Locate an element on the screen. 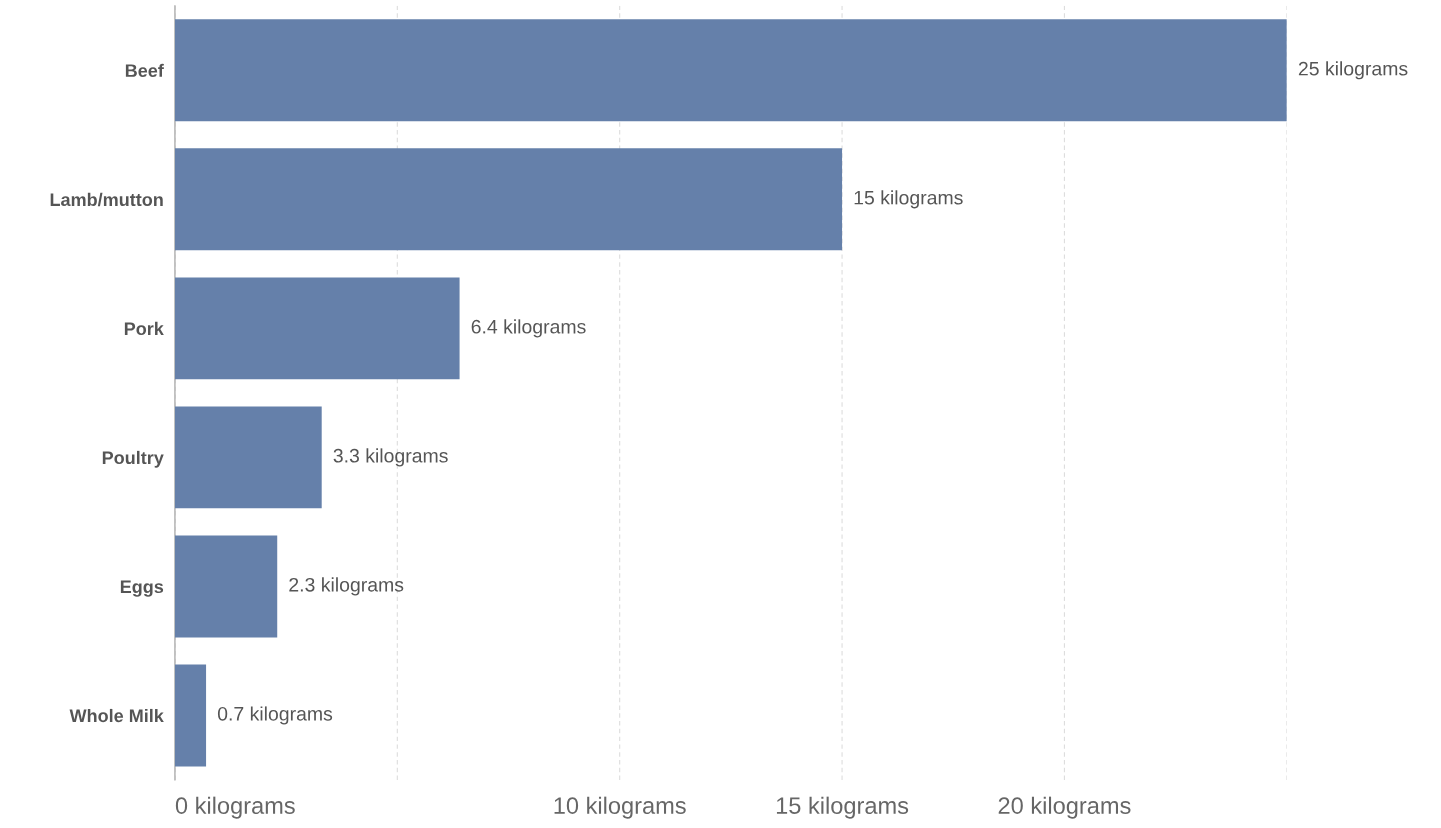  y-tick-label: Eggs is located at coordinates (142, 588).